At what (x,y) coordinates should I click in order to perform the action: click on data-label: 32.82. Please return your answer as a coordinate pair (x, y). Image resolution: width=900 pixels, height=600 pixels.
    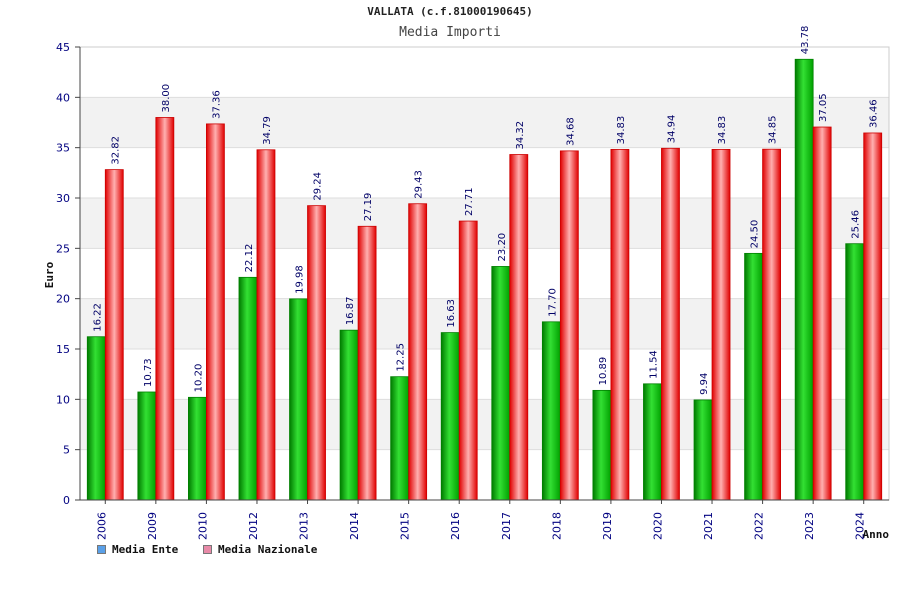
    Looking at the image, I should click on (115, 150).